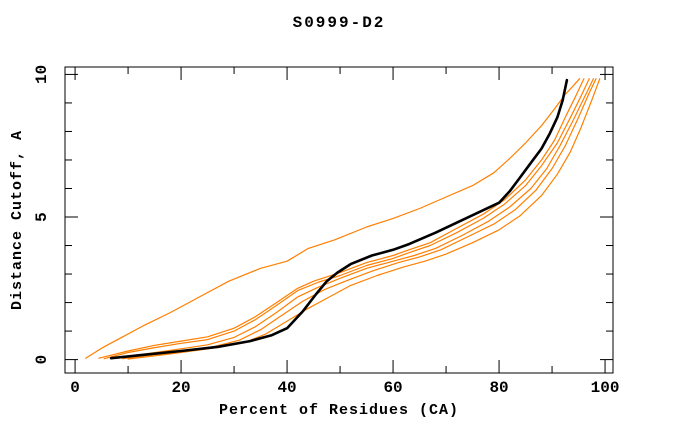  What do you see at coordinates (42, 74) in the screenshot?
I see `y-tick-label: 10` at bounding box center [42, 74].